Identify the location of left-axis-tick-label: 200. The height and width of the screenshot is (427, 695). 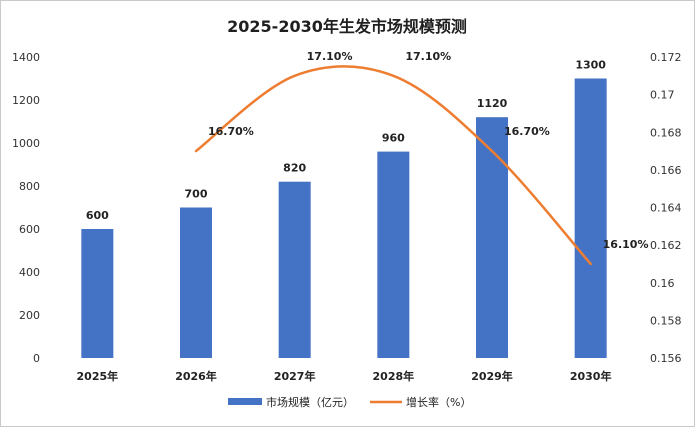
(29, 315).